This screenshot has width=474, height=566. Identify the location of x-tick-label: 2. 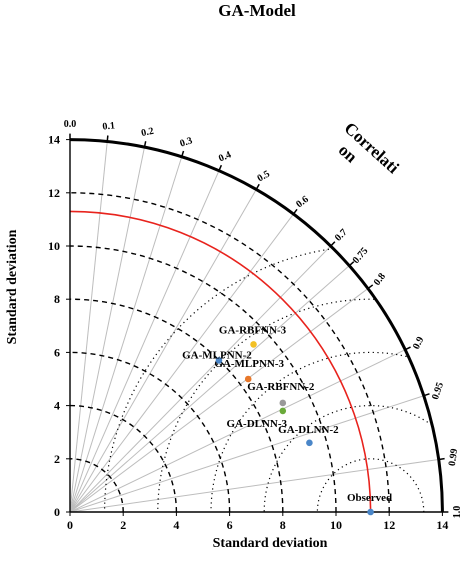
(123, 525).